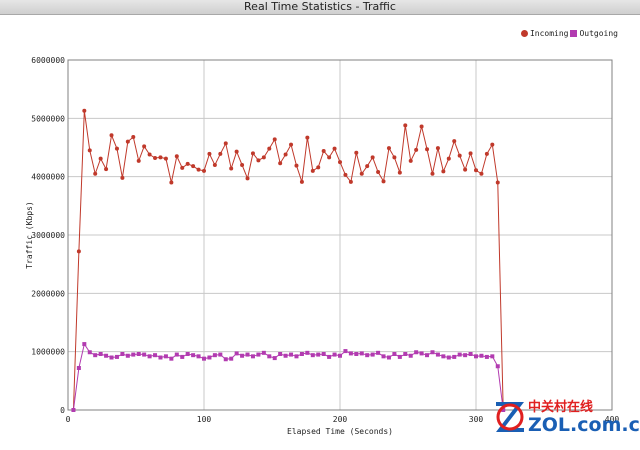 The width and height of the screenshot is (640, 450). I want to click on zol-logo-icon, so click(510, 417).